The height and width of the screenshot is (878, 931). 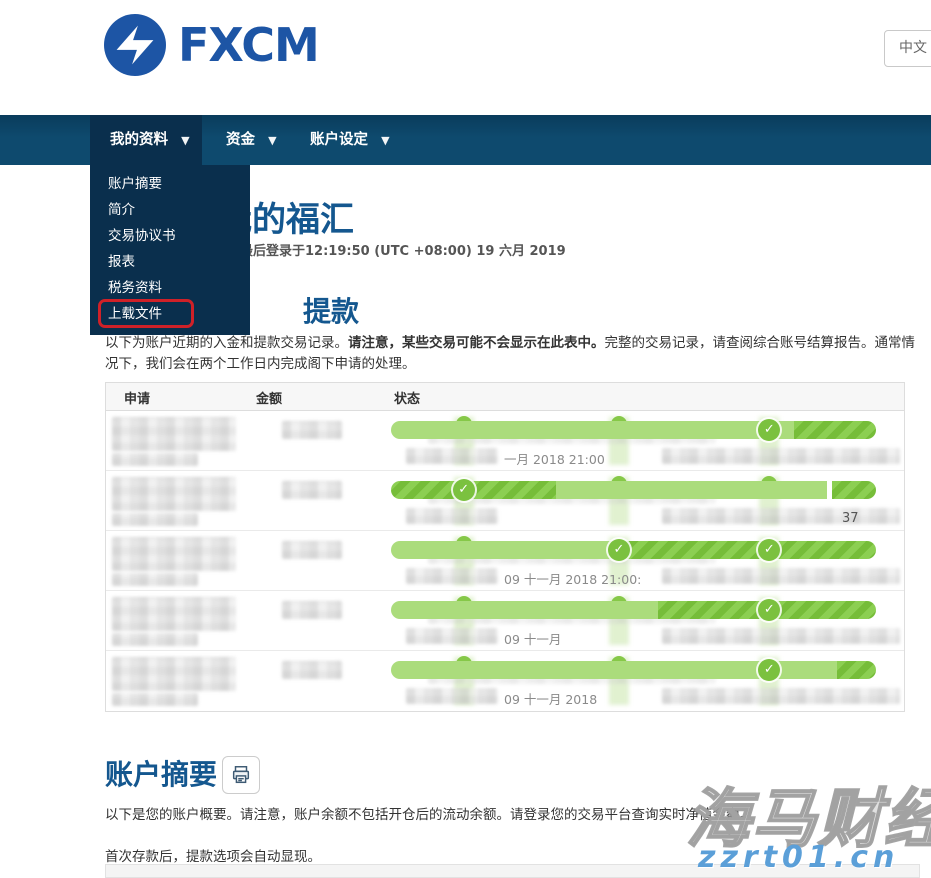 What do you see at coordinates (476, 343) in the screenshot?
I see `desc-bold: 请注意，某些交易可能不会显示在此表中。` at bounding box center [476, 343].